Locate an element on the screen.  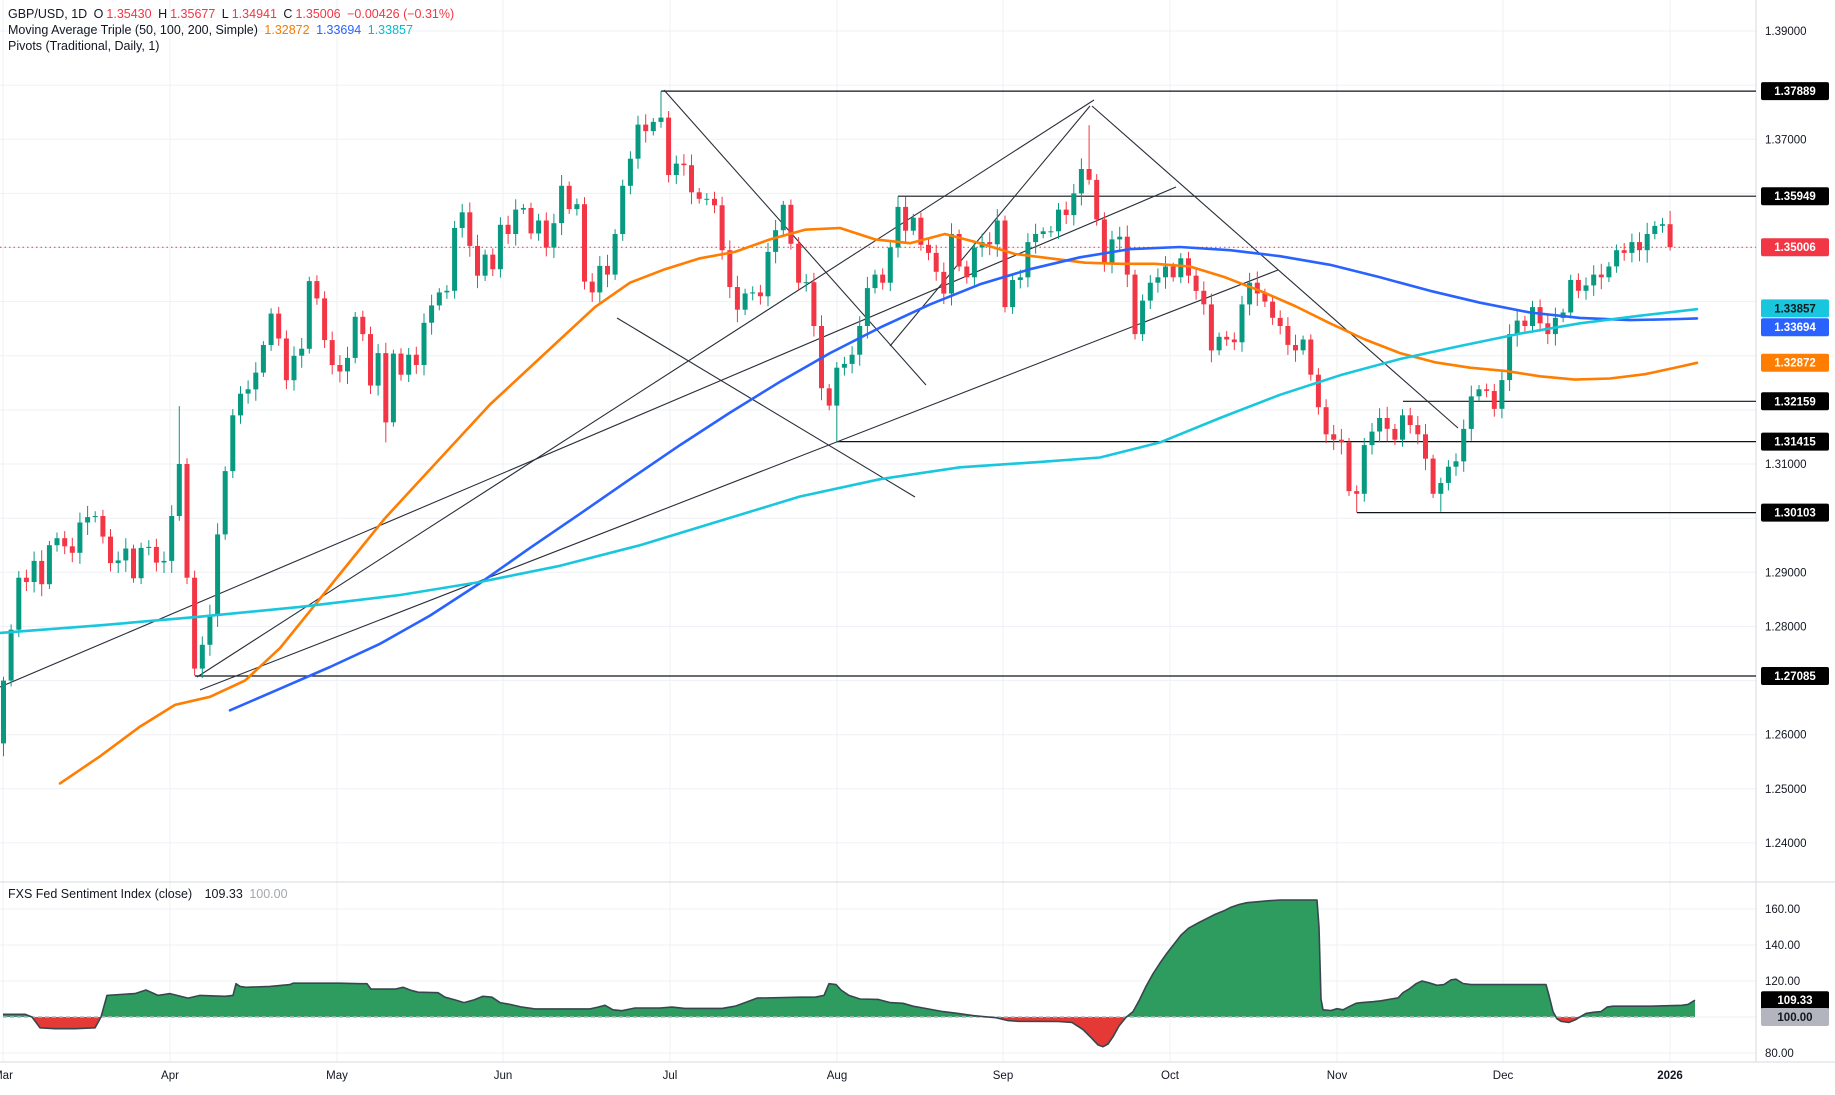
svg-text: 1.26000 is located at coordinates (1786, 736).